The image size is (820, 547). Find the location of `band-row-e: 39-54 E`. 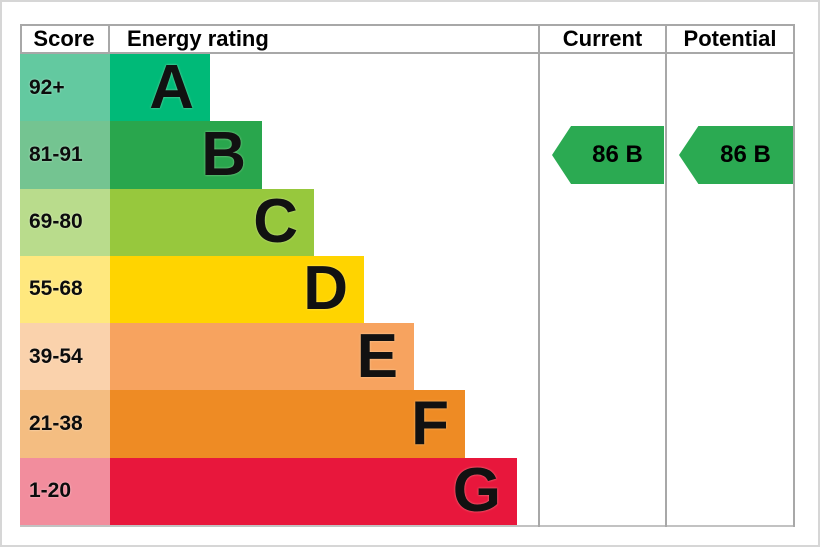

band-row-e: 39-54 E is located at coordinates (407, 357).